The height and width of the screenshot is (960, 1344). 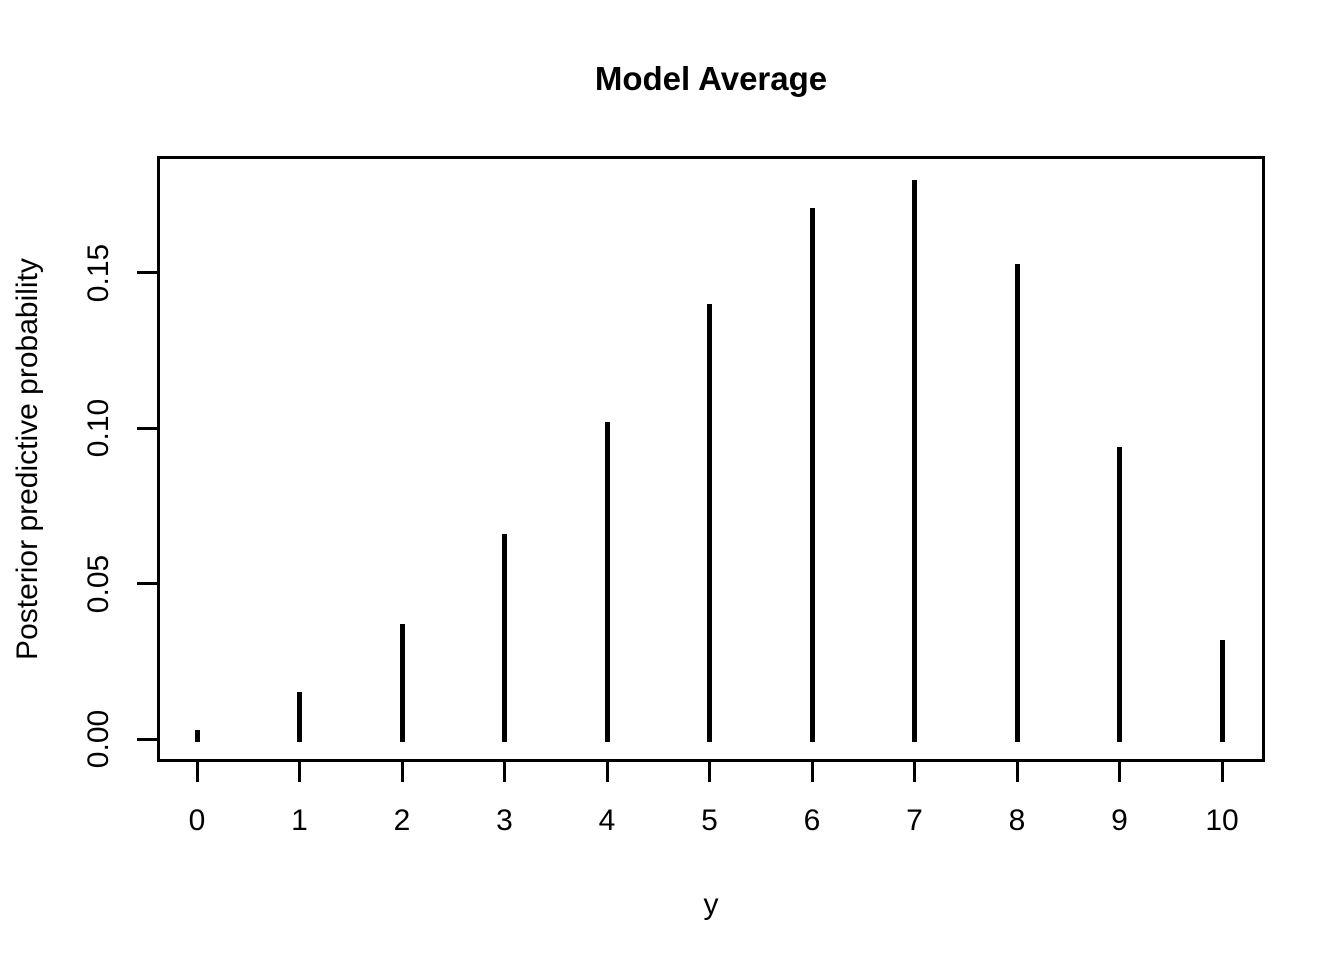 I want to click on y-axis-label: Posterior predictive probability, so click(x=27, y=459).